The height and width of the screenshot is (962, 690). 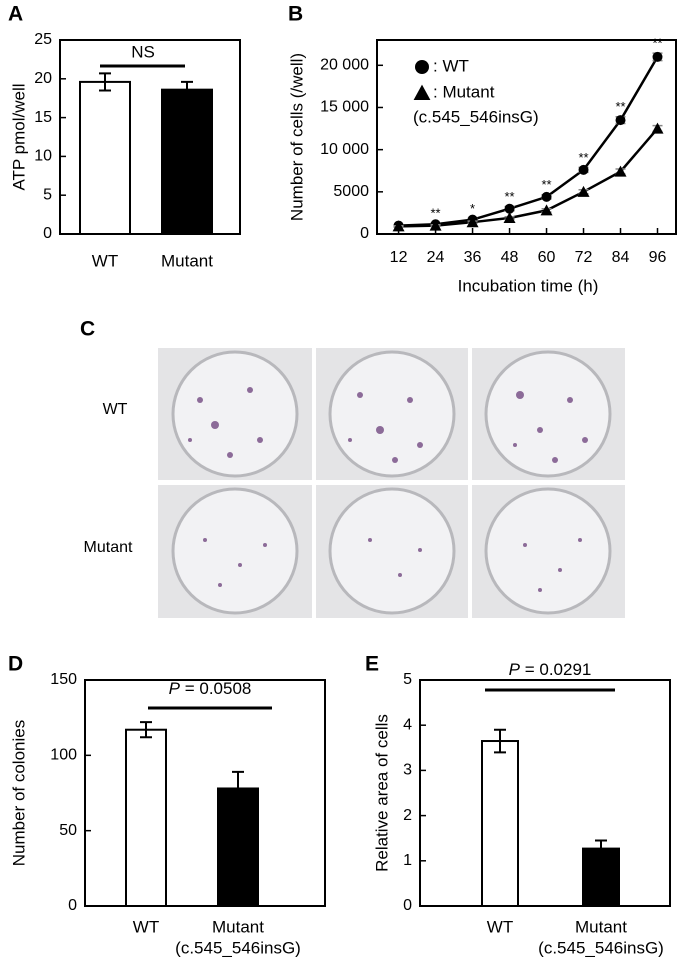 I want to click on y-axis-title: Number of cells (/well), so click(x=296, y=137).